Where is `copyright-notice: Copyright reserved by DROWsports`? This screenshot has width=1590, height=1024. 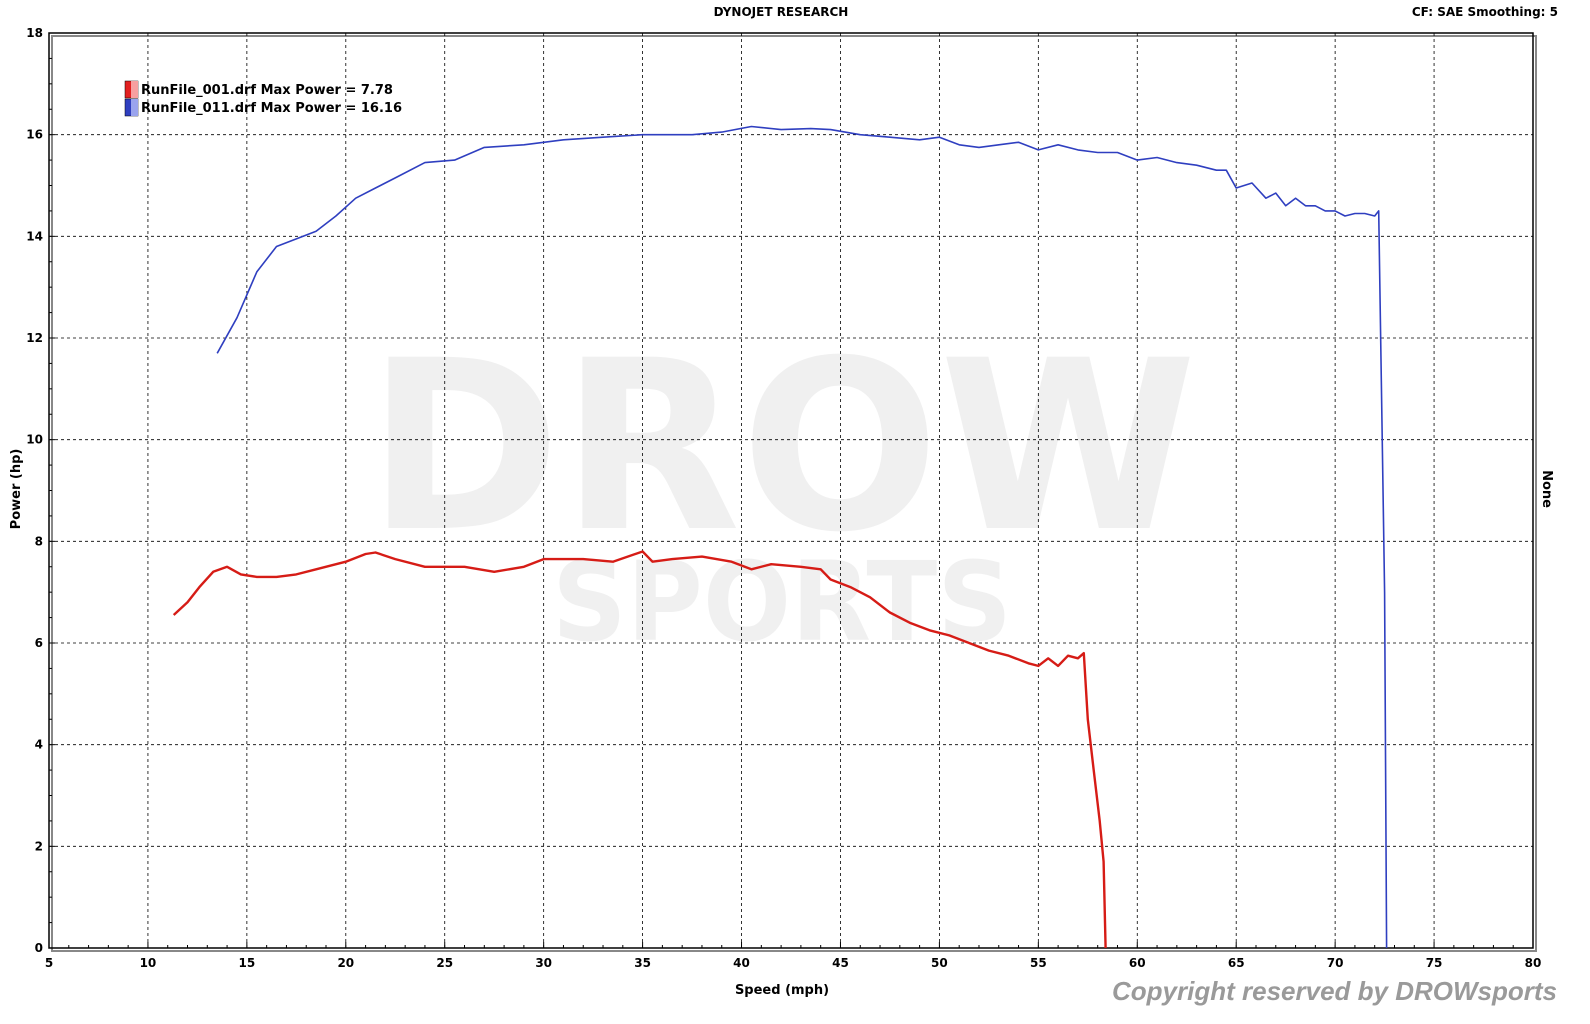
copyright-notice: Copyright reserved by DROWsports is located at coordinates (1334, 991).